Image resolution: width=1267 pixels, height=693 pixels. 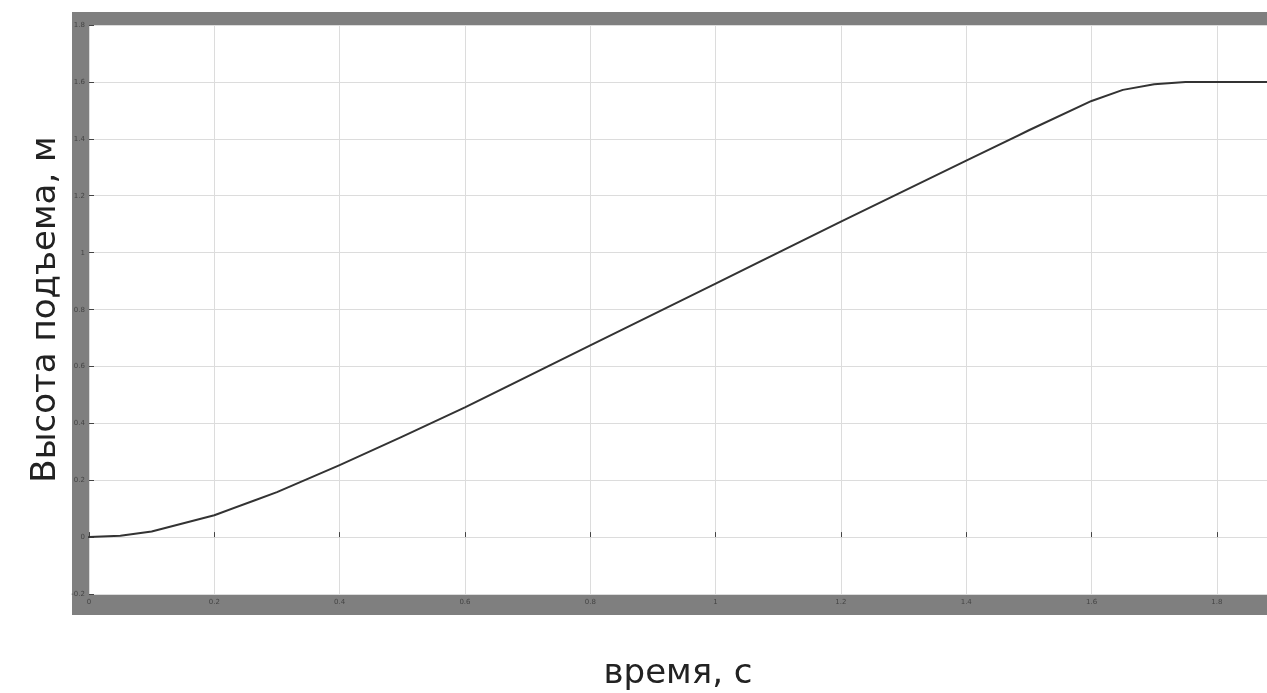 What do you see at coordinates (43, 309) in the screenshot?
I see `y-axis-title: Высота подъема, м` at bounding box center [43, 309].